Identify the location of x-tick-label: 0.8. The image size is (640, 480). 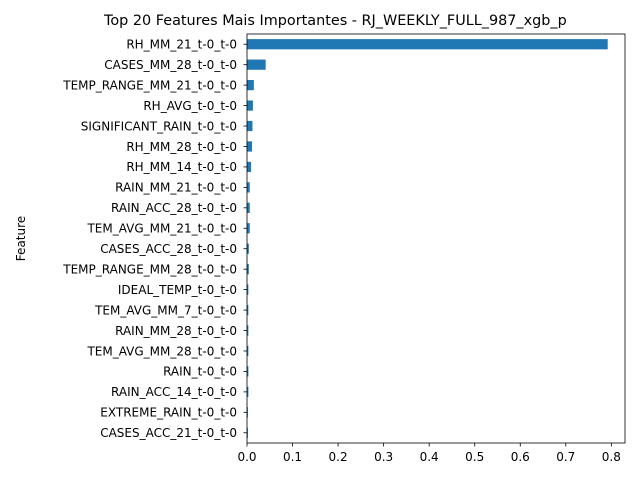
(611, 457).